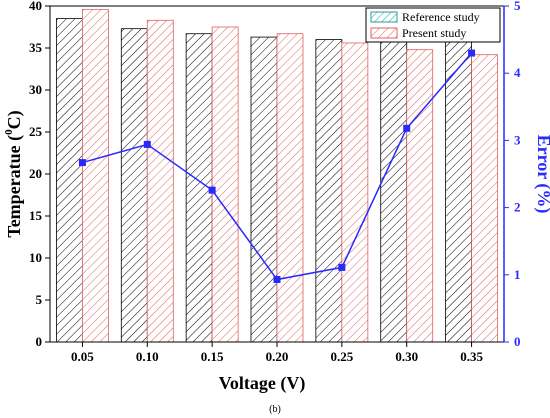 This screenshot has width=550, height=418. I want to click on y2-tick-label: 4, so click(517, 72).